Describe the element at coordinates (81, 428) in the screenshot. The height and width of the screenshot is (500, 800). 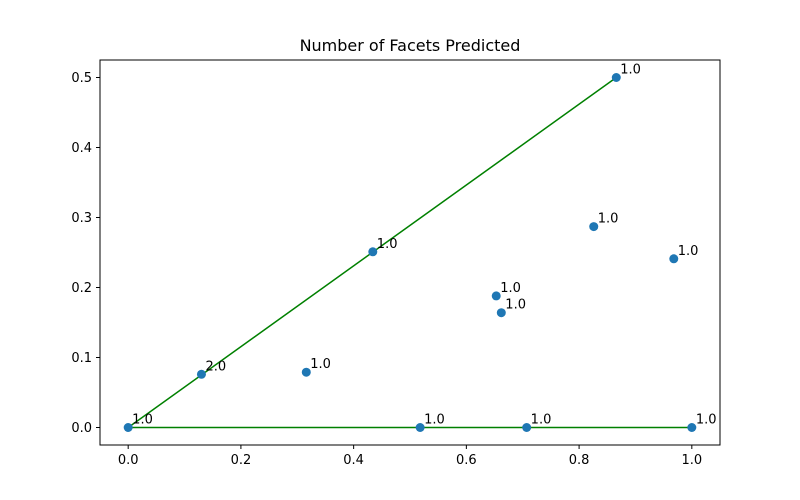
I see `y-tick-label: 0.0` at that location.